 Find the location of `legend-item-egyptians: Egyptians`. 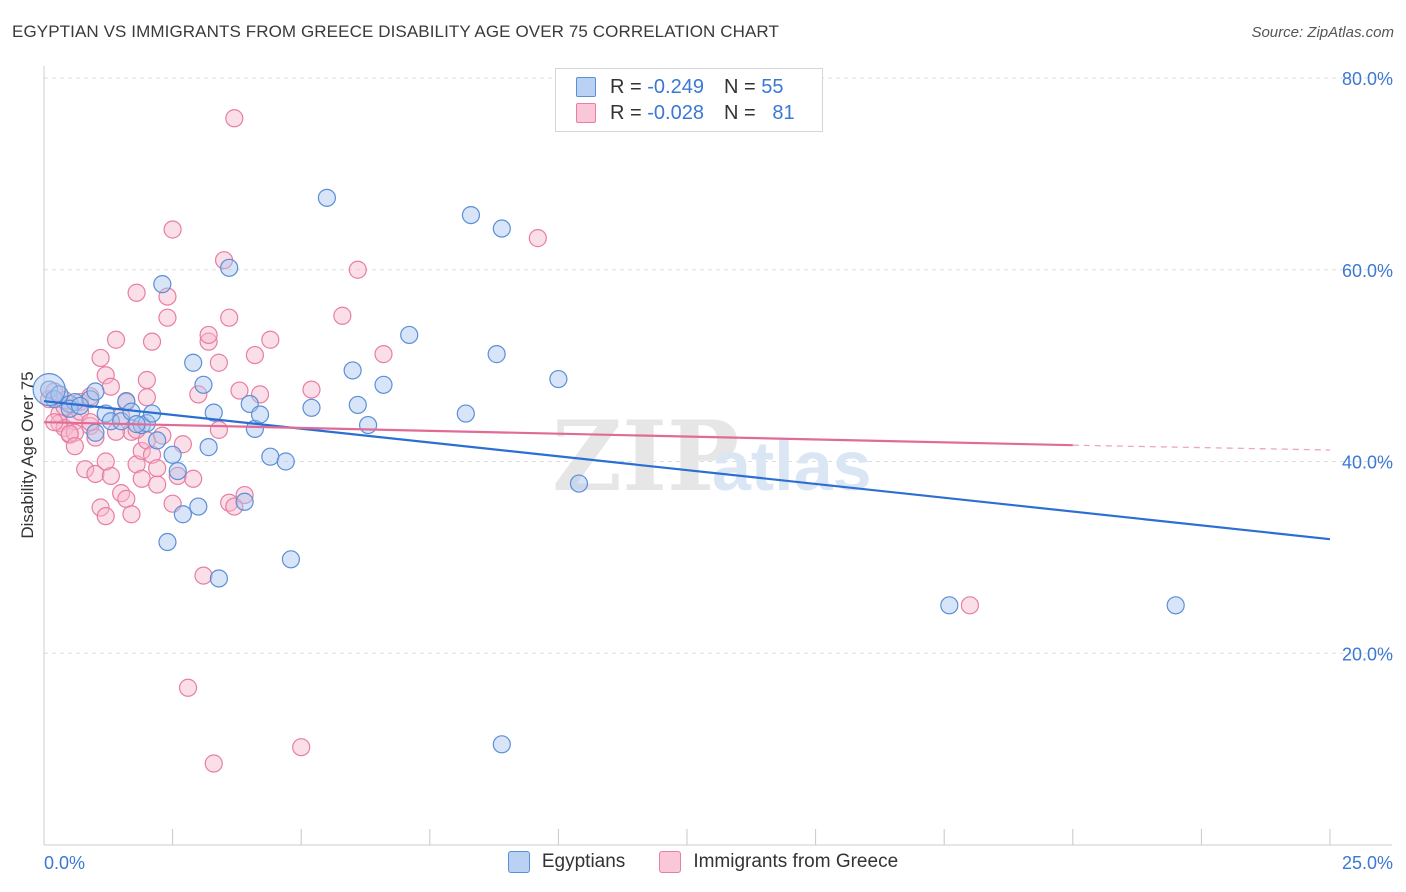

legend-item-egyptians: Egyptians is located at coordinates (566, 862).